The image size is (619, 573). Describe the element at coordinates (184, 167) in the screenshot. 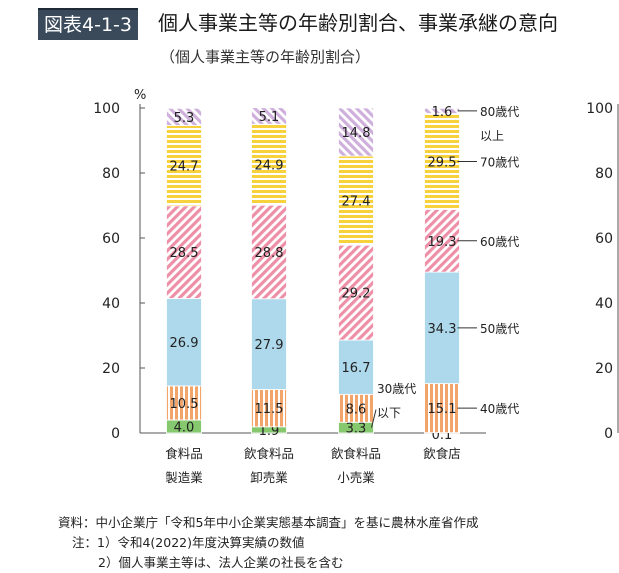

I see `data-label: 24.7` at that location.